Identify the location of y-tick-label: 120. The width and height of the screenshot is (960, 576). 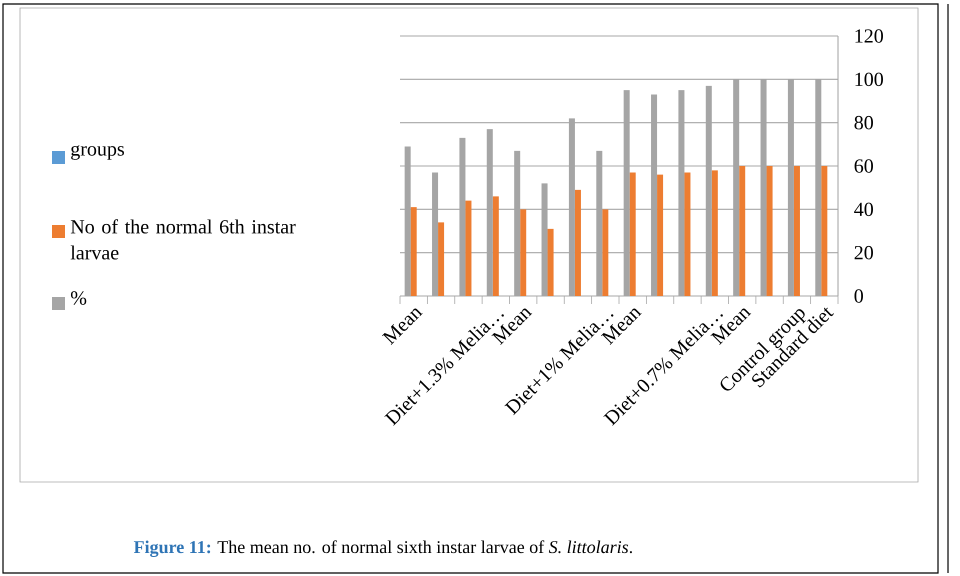
(869, 36).